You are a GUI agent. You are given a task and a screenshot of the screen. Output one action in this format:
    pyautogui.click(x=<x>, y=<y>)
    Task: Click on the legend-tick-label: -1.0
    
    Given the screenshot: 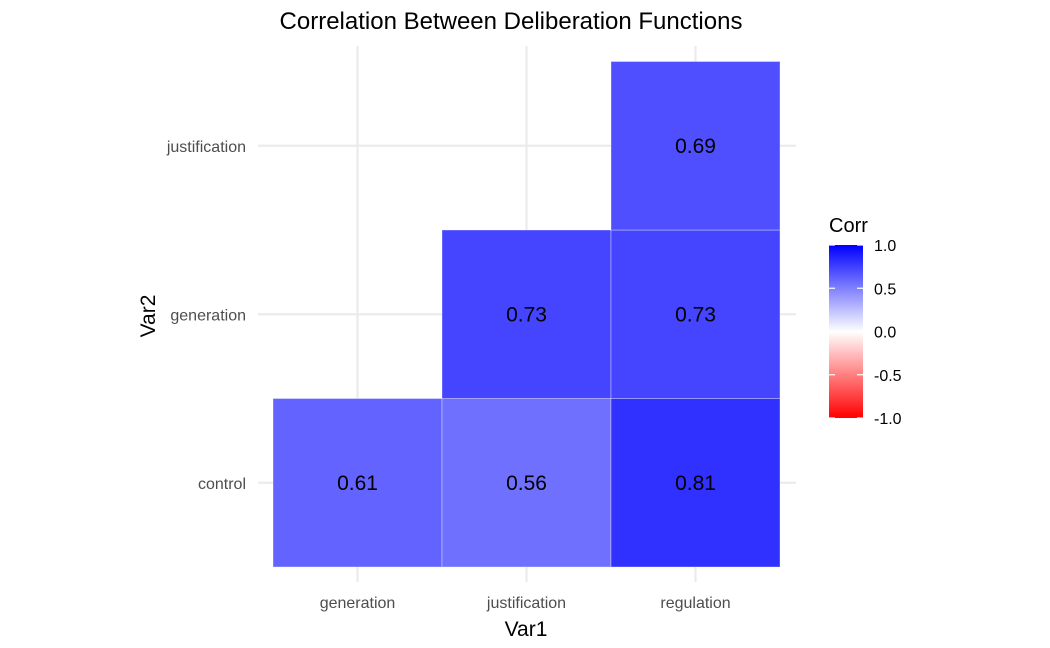 What is the action you would take?
    pyautogui.click(x=888, y=419)
    